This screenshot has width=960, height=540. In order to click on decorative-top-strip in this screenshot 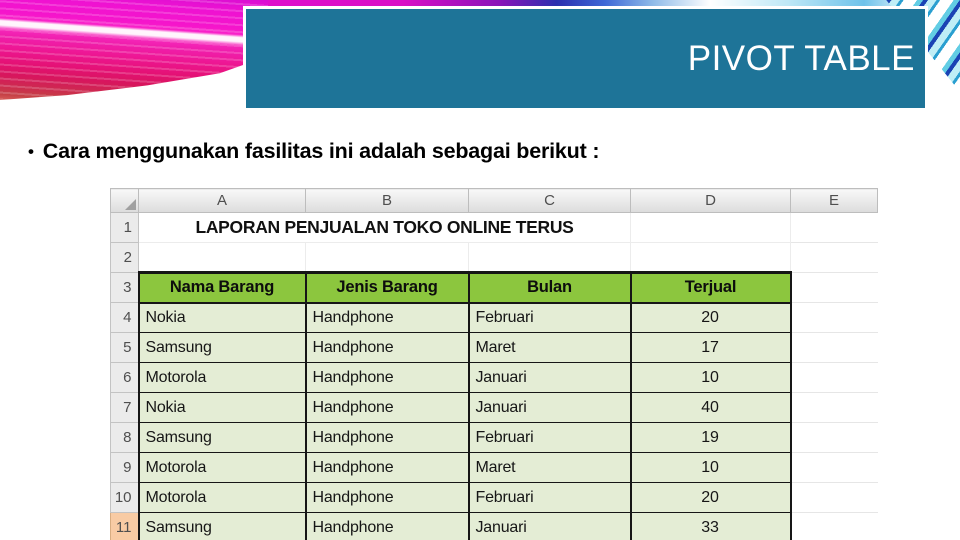, I will do `click(480, 4)`.